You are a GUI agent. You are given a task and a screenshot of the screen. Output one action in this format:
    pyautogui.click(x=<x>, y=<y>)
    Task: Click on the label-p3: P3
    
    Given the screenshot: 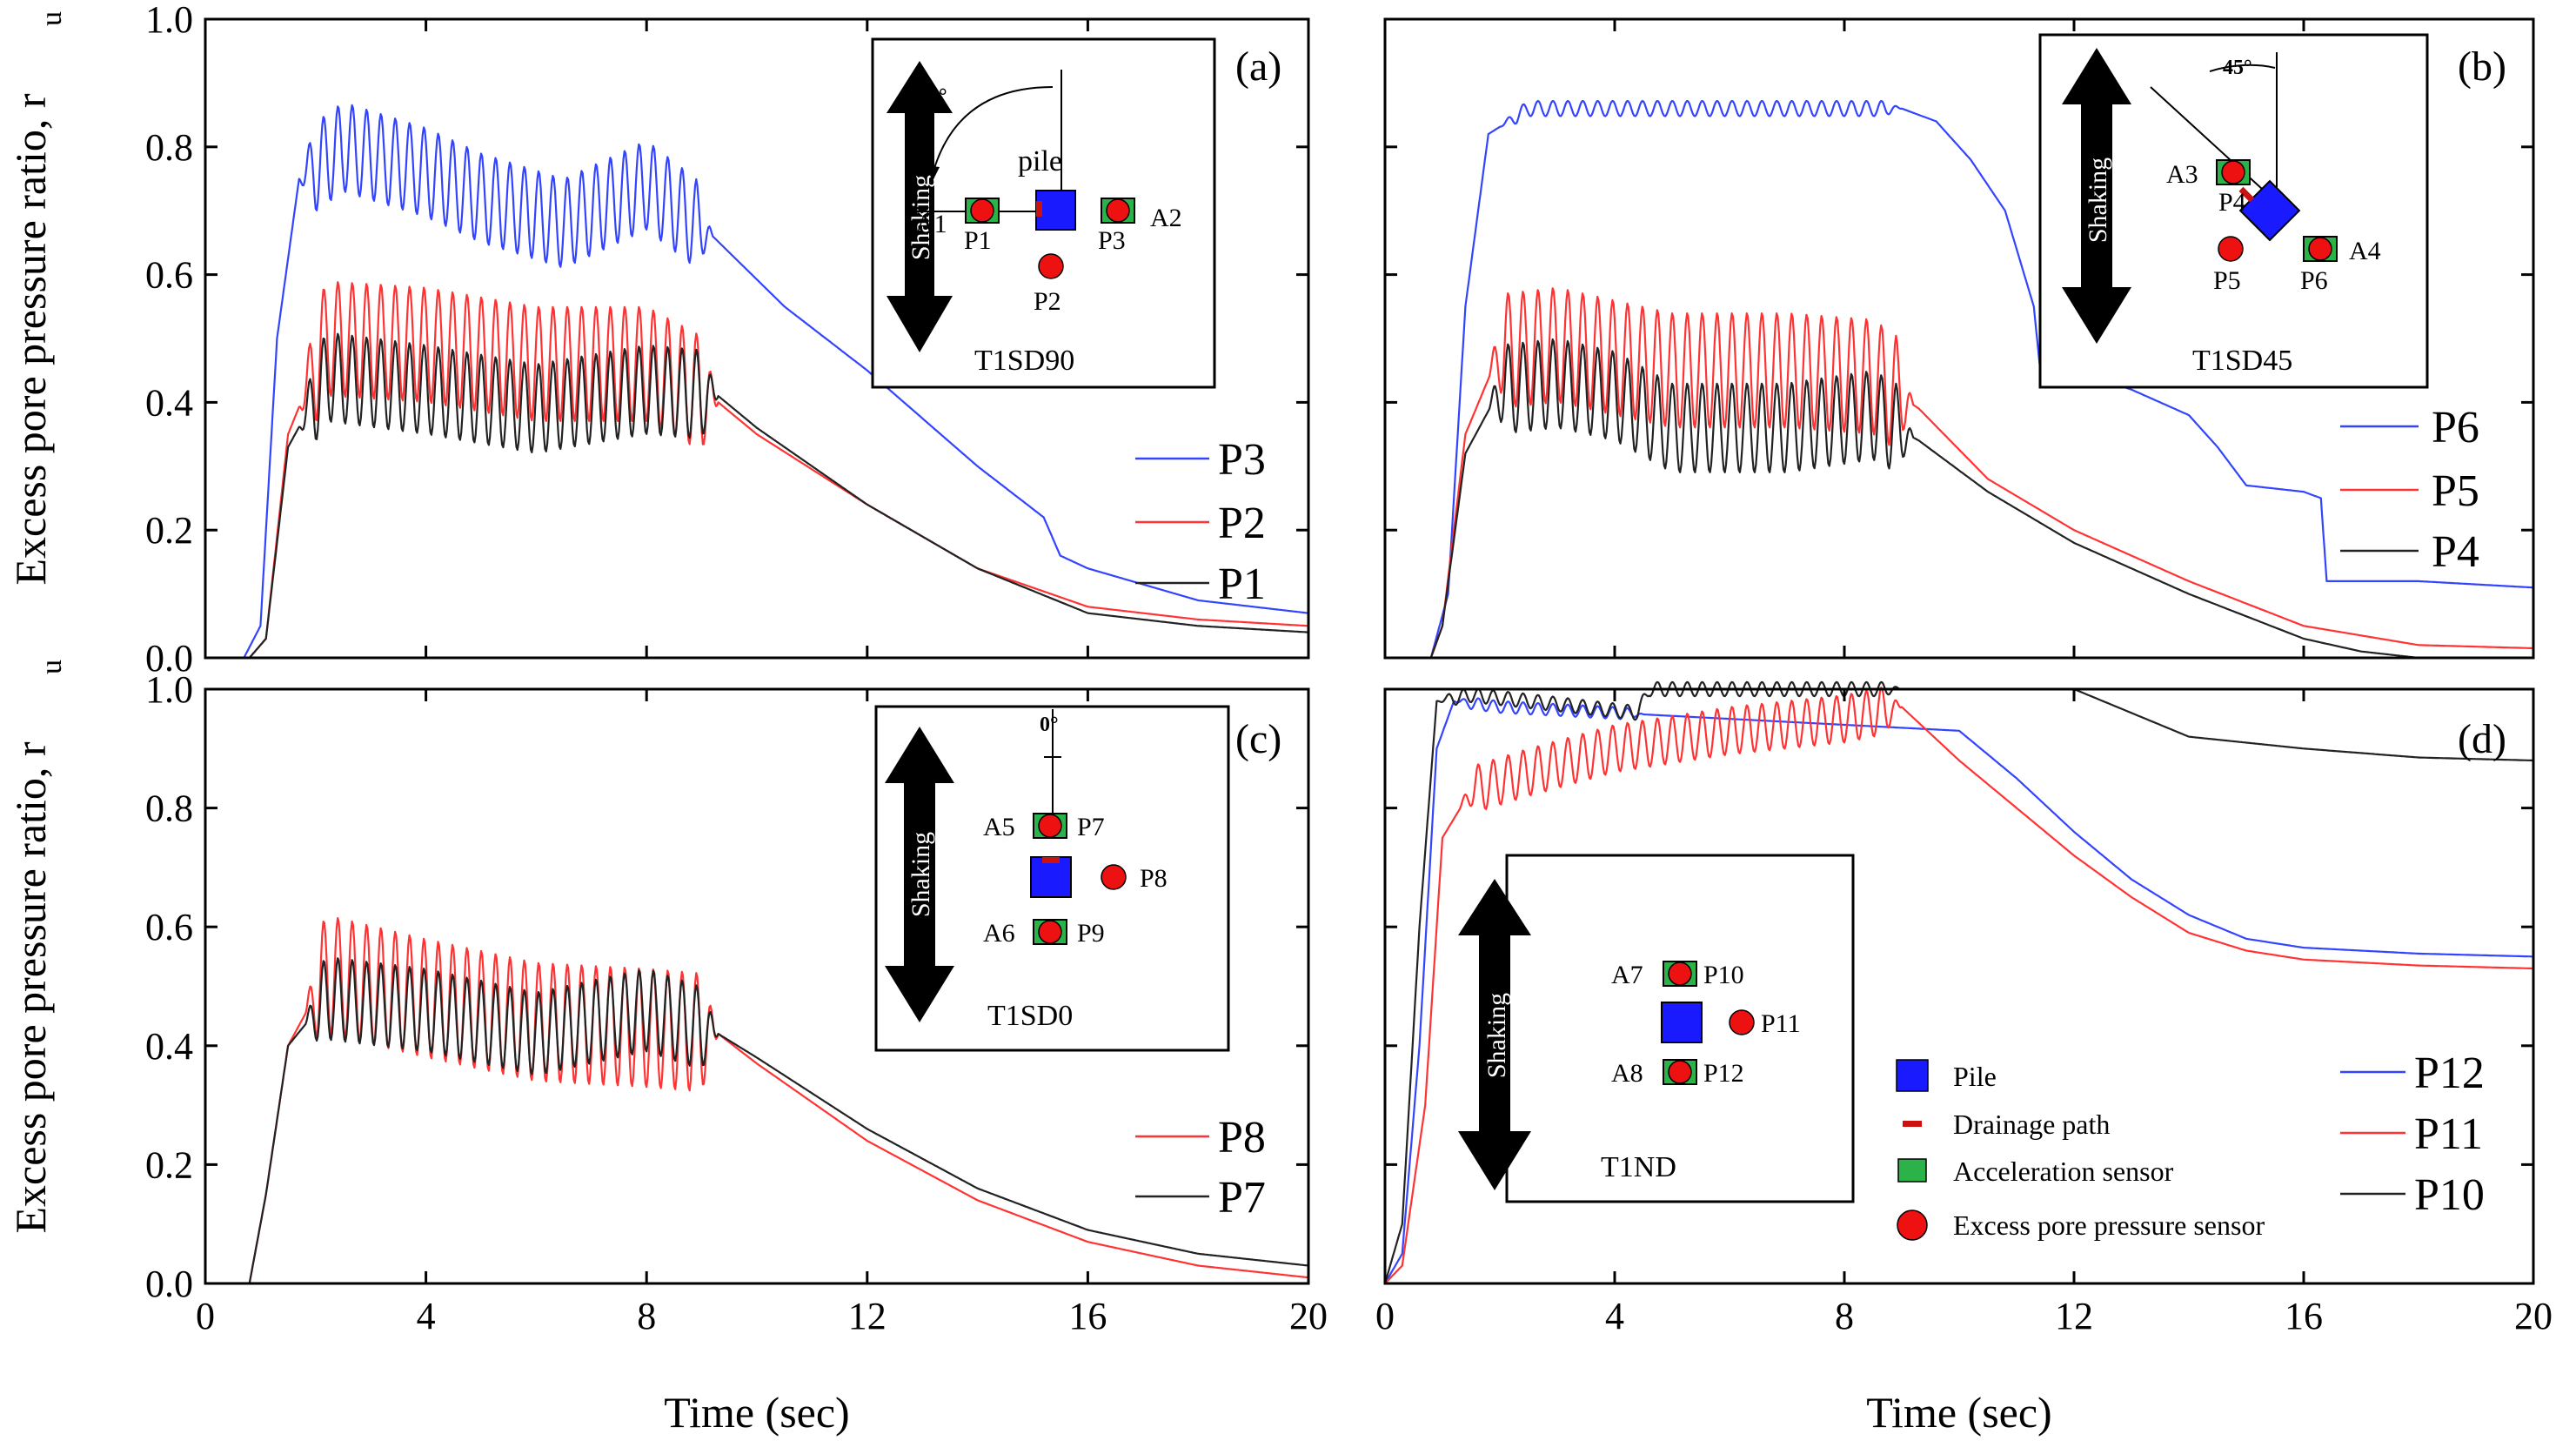 What is the action you would take?
    pyautogui.click(x=1112, y=241)
    